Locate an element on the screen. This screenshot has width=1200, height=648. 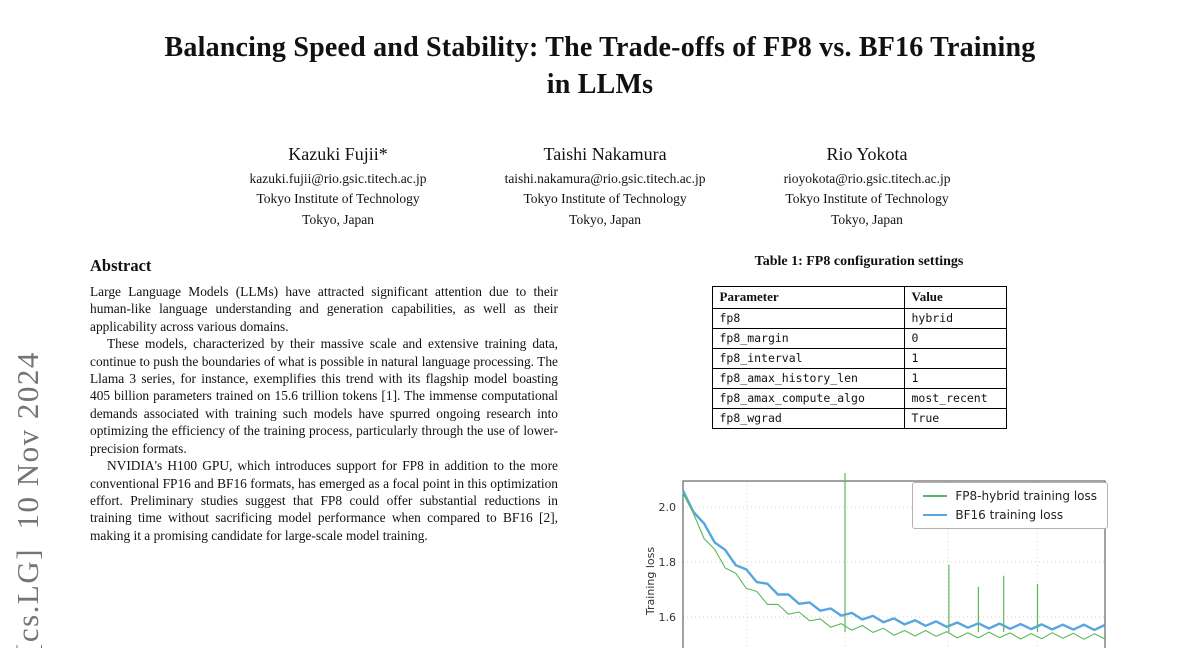
table-row: fp8 hybrid is located at coordinates (859, 318).